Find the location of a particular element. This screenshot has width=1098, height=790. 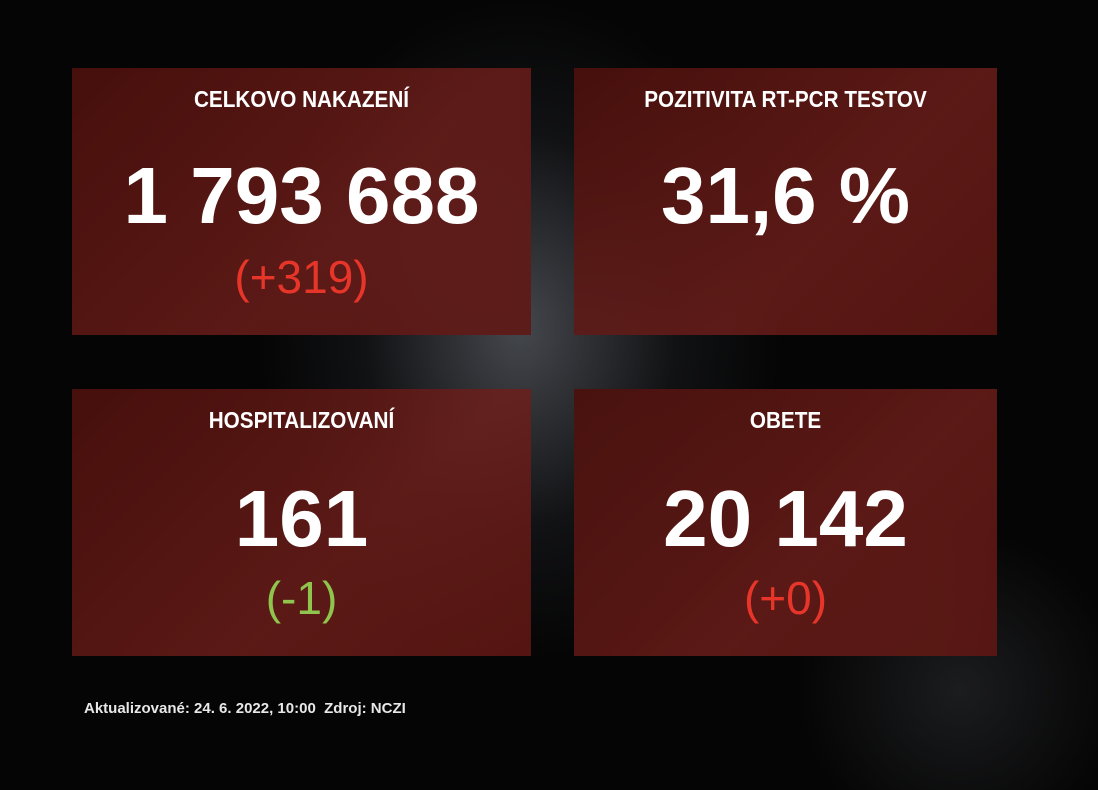

panel-value: 1 793 688 is located at coordinates (301, 195).